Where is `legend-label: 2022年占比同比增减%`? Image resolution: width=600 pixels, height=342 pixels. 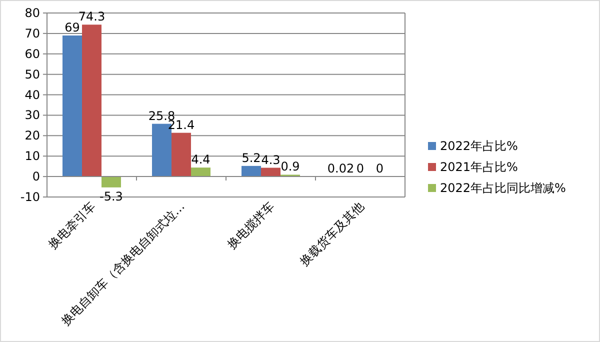
legend-label: 2022年占比同比增减% is located at coordinates (503, 188).